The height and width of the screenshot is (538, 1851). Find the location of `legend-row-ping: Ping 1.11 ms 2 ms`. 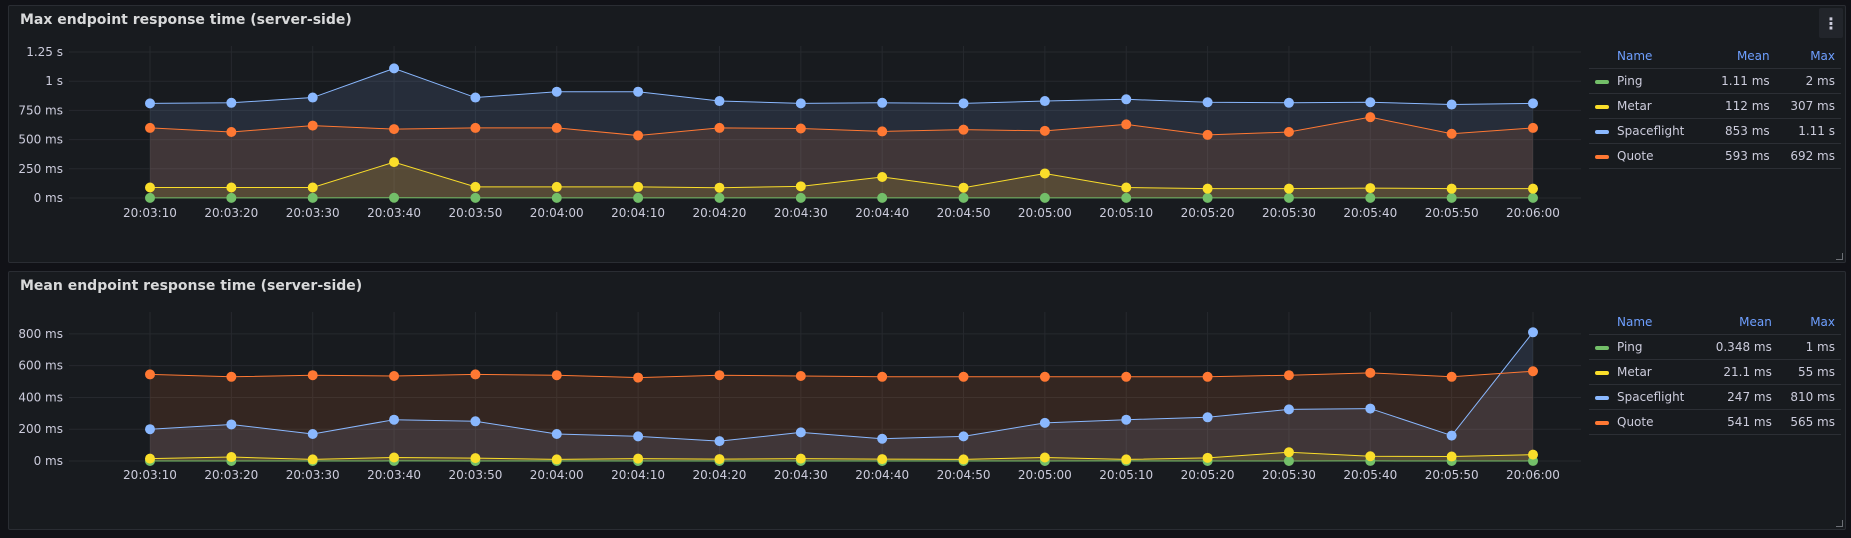

legend-row-ping: Ping 1.11 ms 2 ms is located at coordinates (1715, 81).